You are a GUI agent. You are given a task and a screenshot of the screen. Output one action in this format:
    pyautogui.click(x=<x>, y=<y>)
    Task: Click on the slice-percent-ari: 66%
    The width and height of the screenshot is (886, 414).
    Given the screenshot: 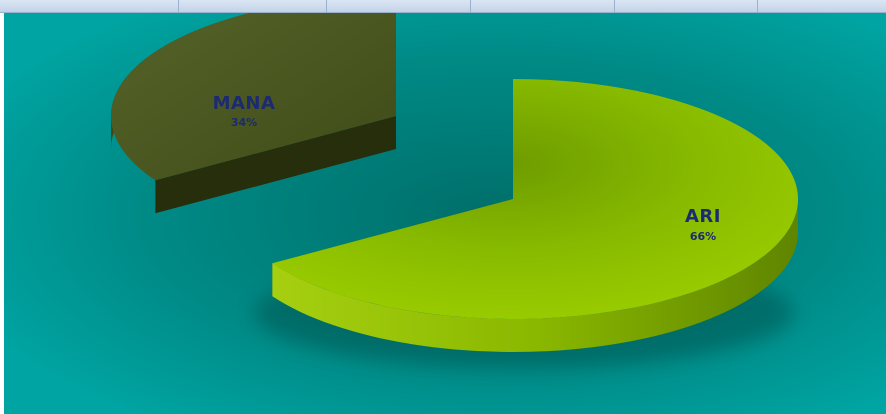 What is the action you would take?
    pyautogui.click(x=703, y=236)
    